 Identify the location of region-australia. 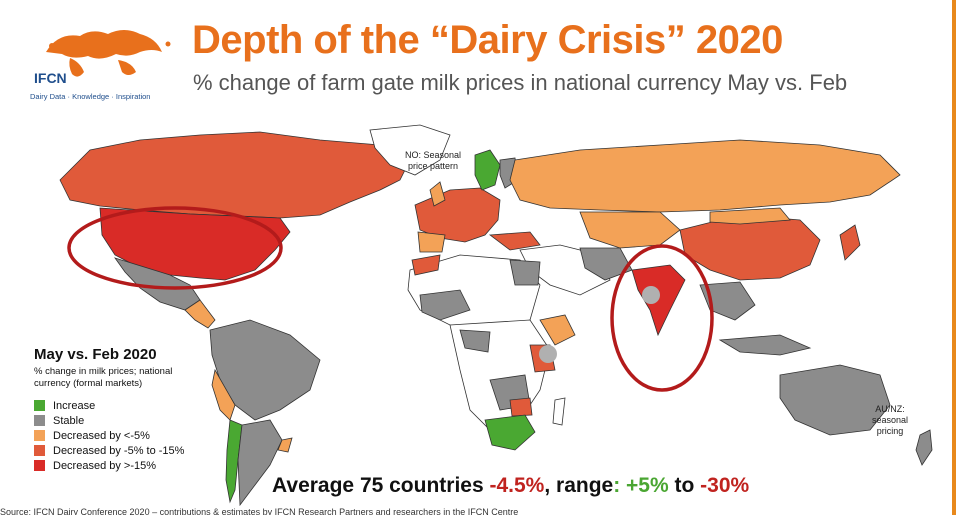
(835, 400).